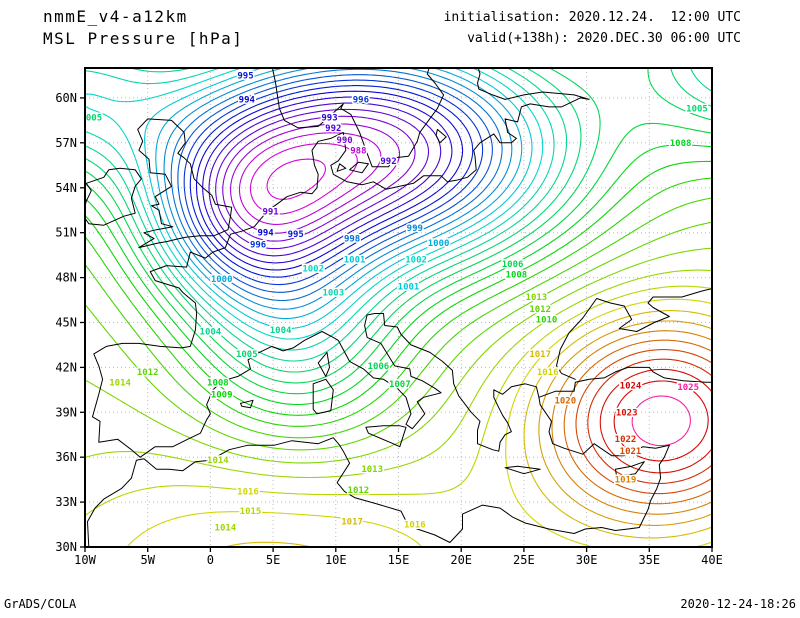 The image size is (800, 618). Describe the element at coordinates (270, 213) in the screenshot. I see `contour-label: 991` at that location.